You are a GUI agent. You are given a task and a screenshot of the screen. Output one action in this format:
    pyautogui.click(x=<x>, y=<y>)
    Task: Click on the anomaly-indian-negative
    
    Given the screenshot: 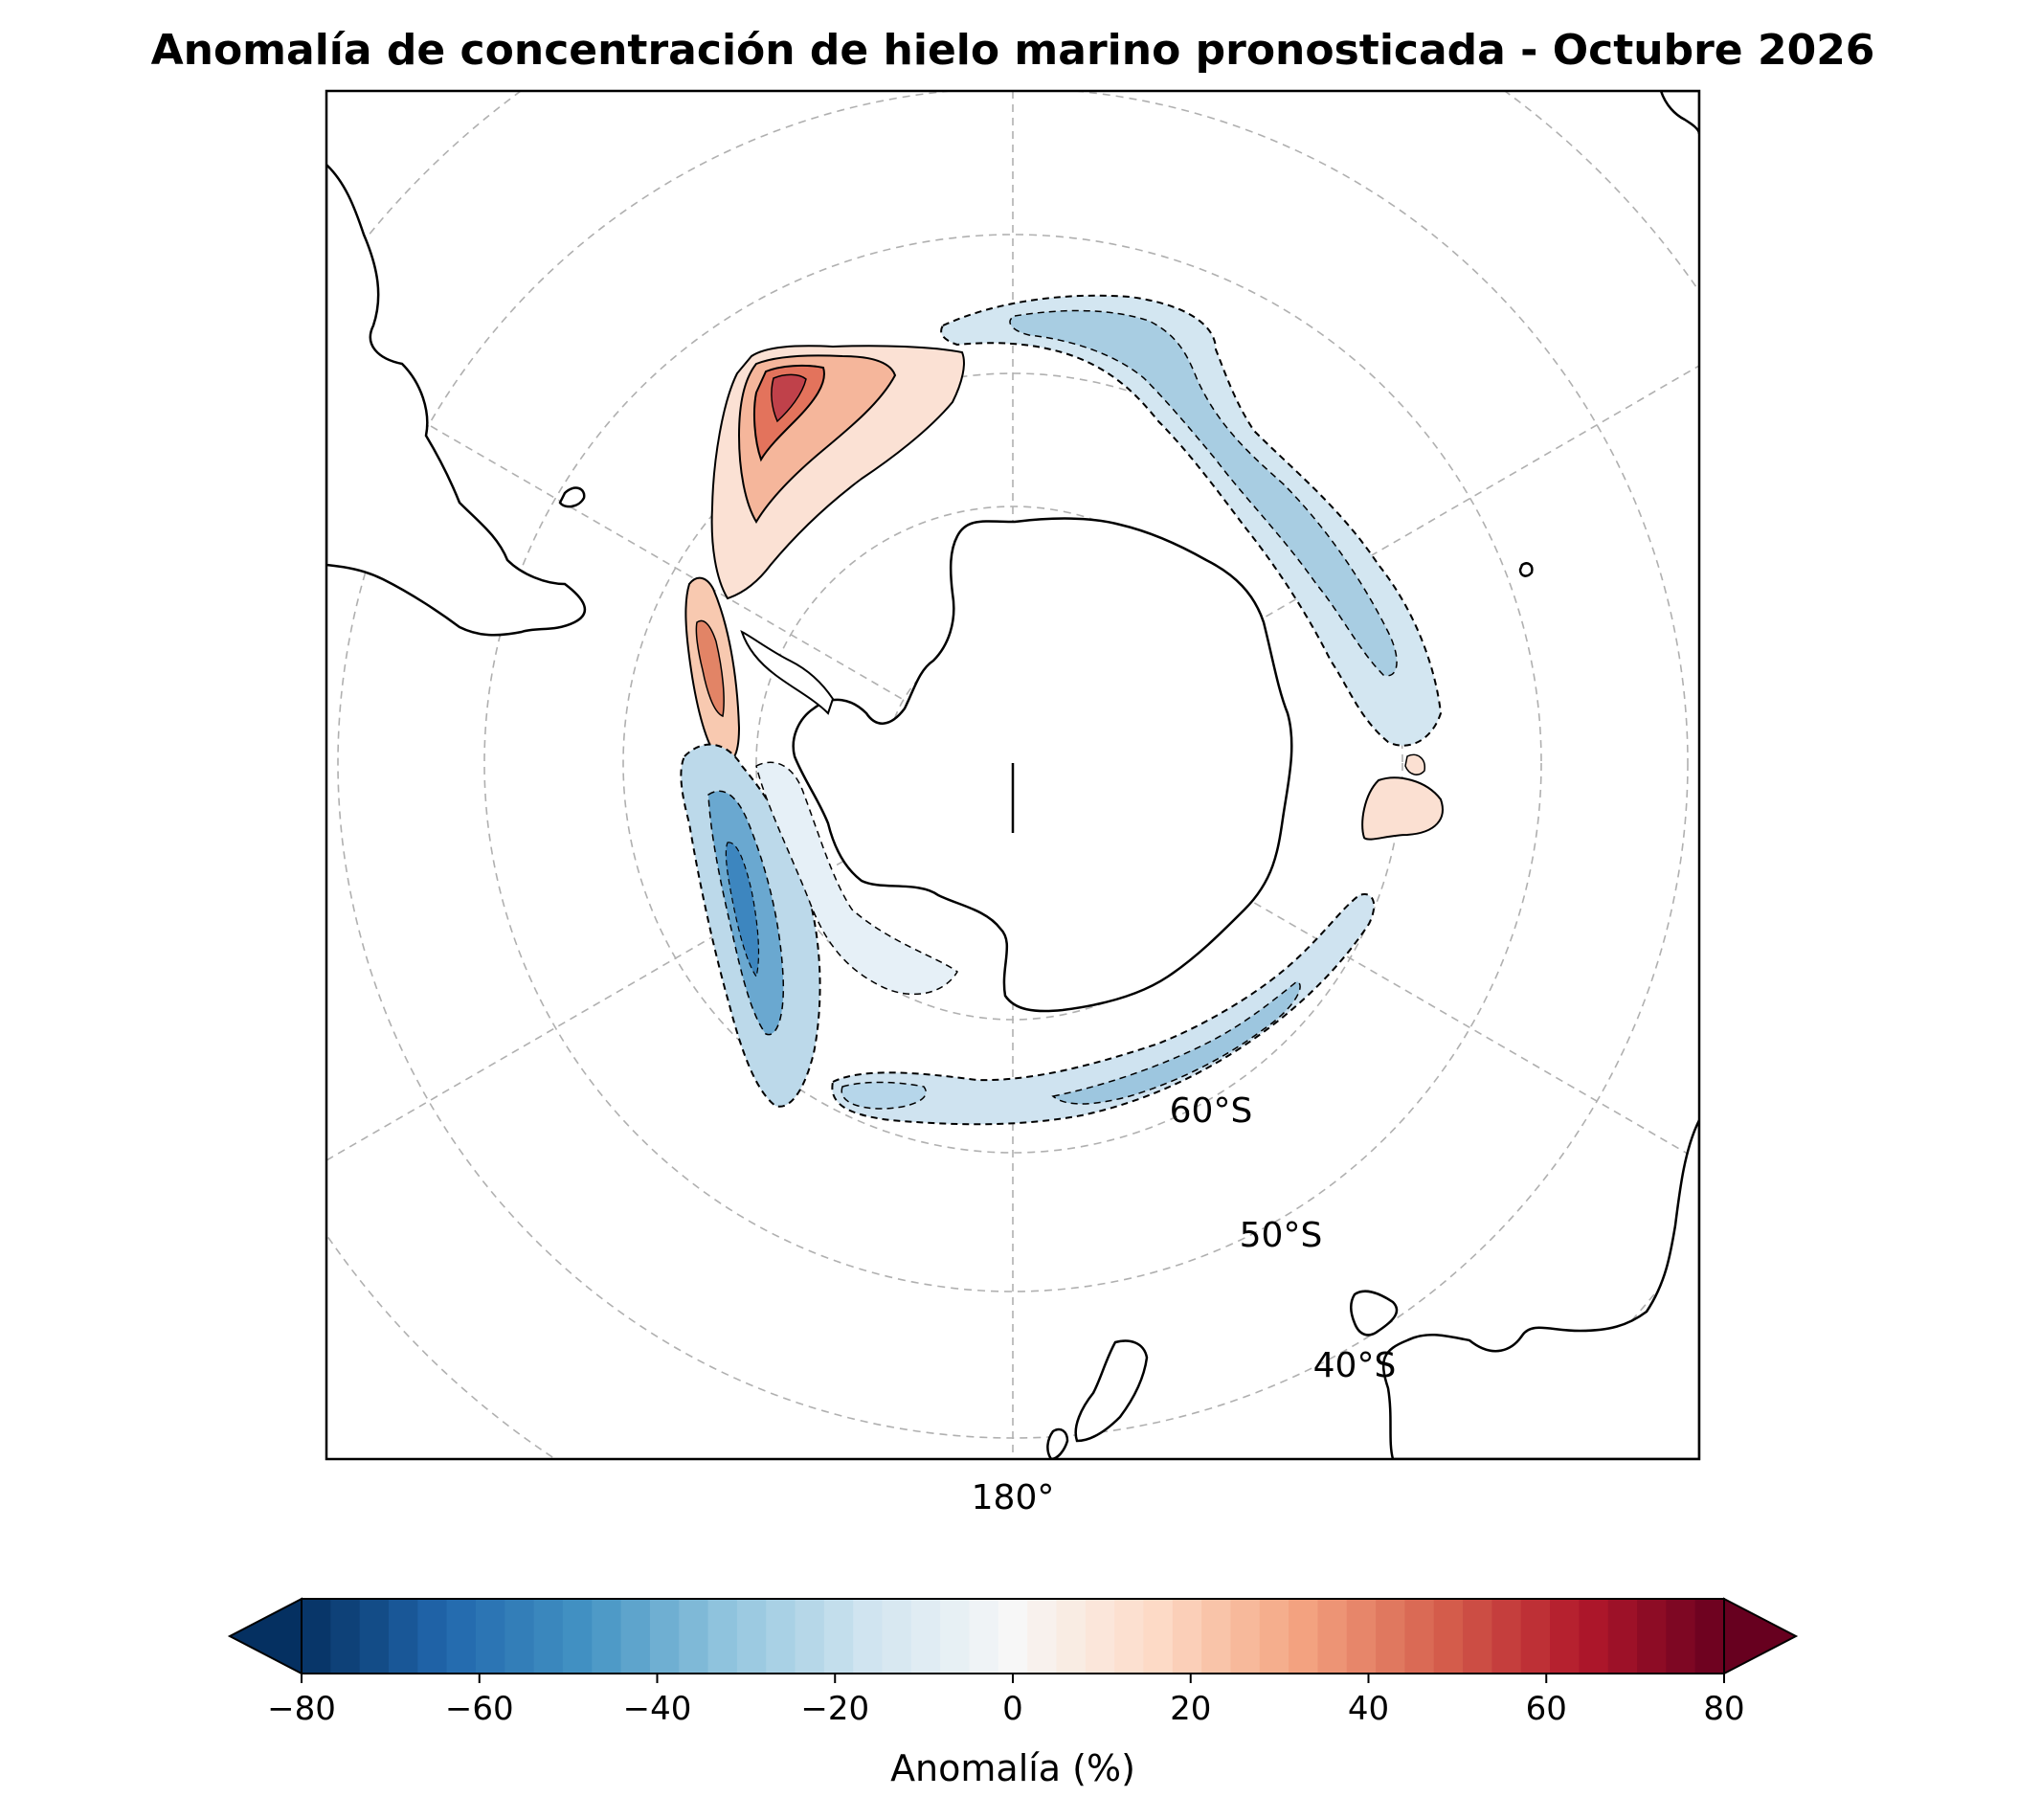 What is the action you would take?
    pyautogui.click(x=1191, y=520)
    